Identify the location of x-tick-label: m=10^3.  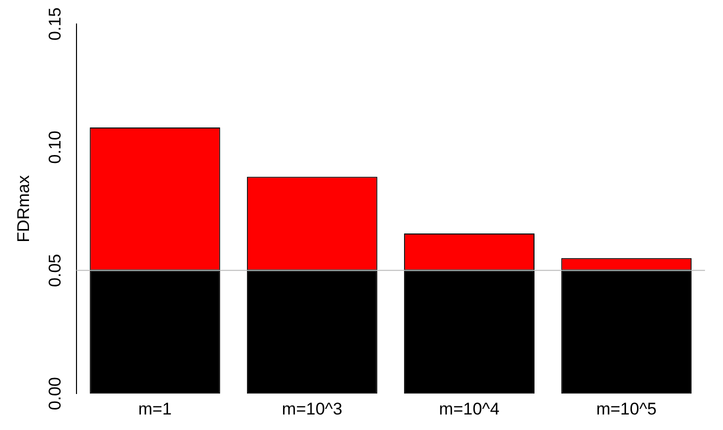
(312, 408).